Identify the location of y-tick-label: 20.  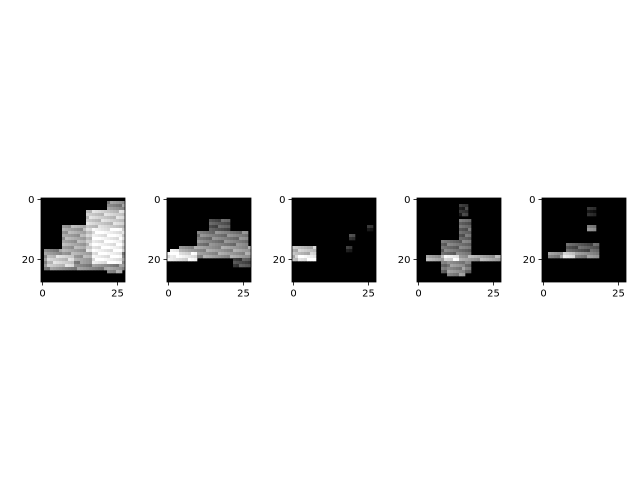
(279, 260).